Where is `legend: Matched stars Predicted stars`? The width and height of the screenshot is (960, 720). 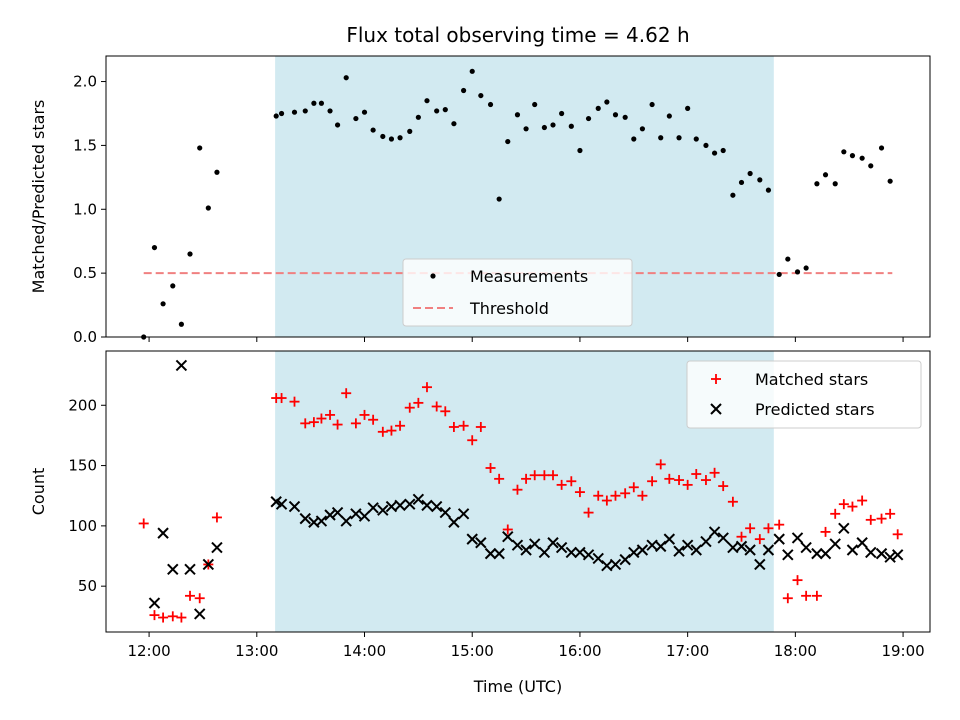
legend: Matched stars Predicted stars is located at coordinates (804, 394).